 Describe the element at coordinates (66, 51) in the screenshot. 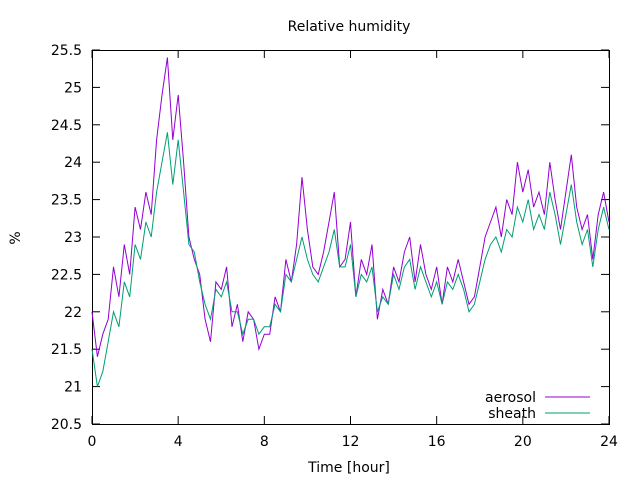

I see `y-tick-label: 25.5` at that location.